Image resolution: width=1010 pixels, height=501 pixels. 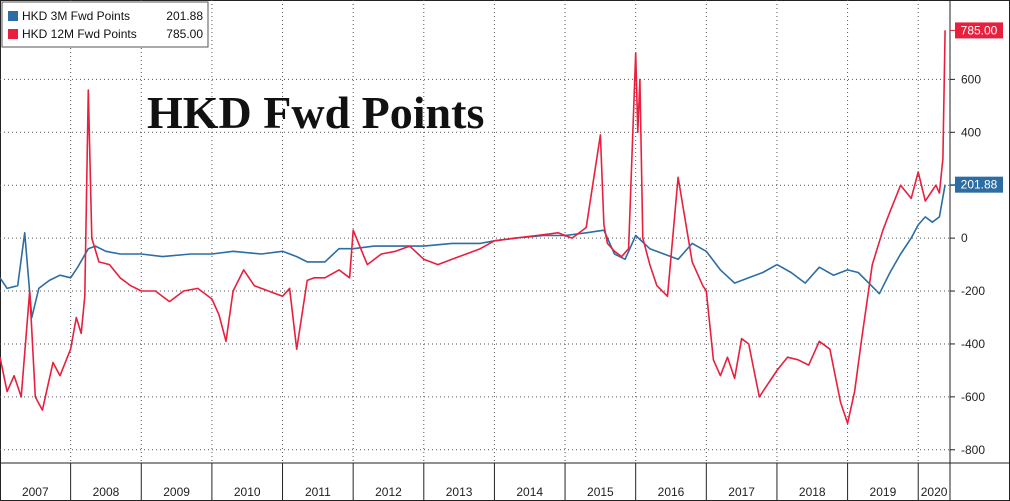 What do you see at coordinates (973, 397) in the screenshot?
I see `y-tick-label: -600` at bounding box center [973, 397].